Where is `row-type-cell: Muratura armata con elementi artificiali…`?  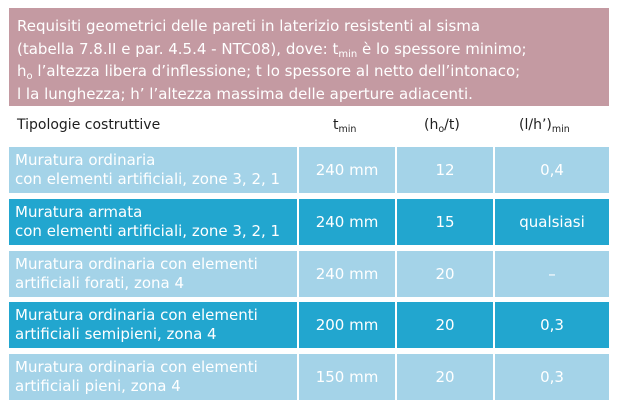
row-type-cell: Muratura armata con elementi artificiali… is located at coordinates (153, 222).